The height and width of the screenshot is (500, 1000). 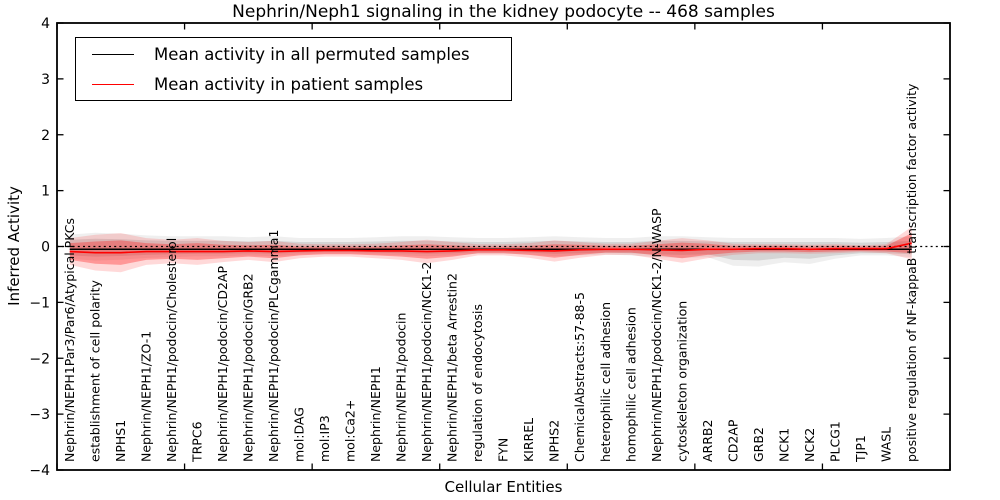 What do you see at coordinates (94, 371) in the screenshot?
I see `x-tick-label: establishment of cell polarity` at bounding box center [94, 371].